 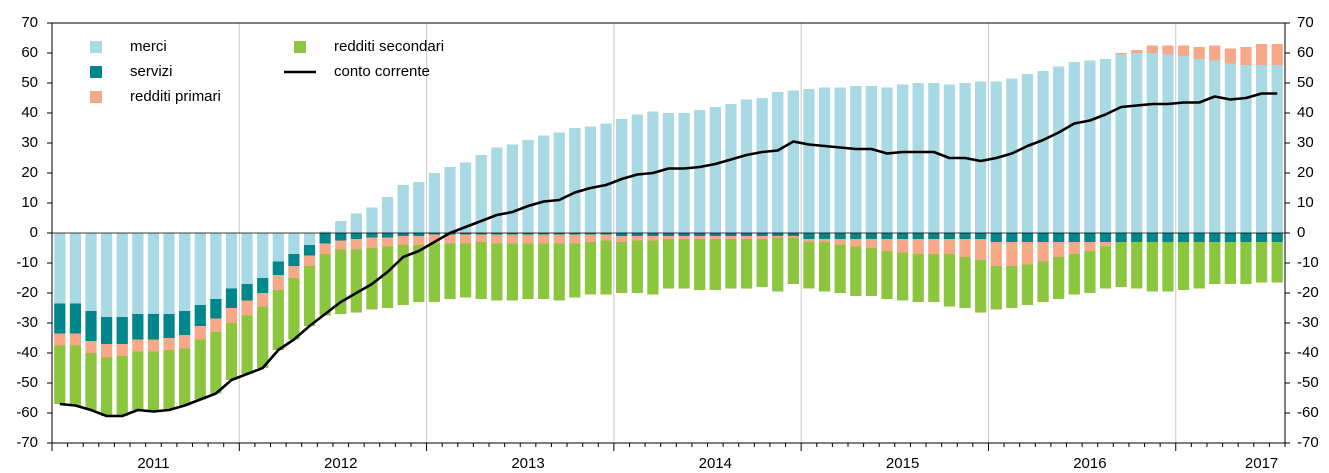 I want to click on y2-tick-label: 30, so click(x=1305, y=142).